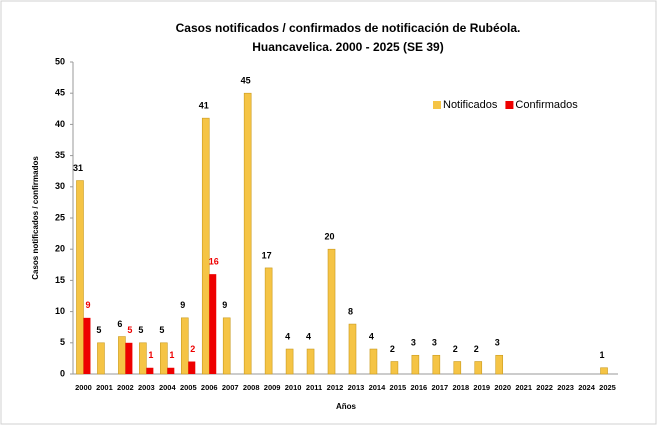 Image resolution: width=657 pixels, height=425 pixels. What do you see at coordinates (398, 387) in the screenshot?
I see `x-tick-label: 2015` at bounding box center [398, 387].